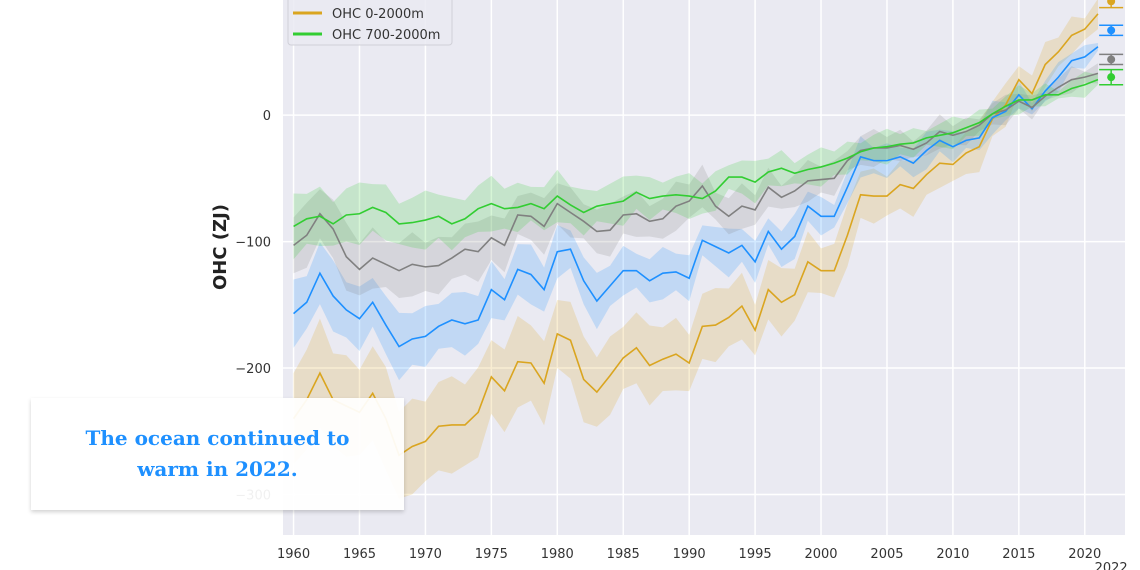  I want to click on caption-box: The ocean continued to warm in 2022., so click(217, 454).